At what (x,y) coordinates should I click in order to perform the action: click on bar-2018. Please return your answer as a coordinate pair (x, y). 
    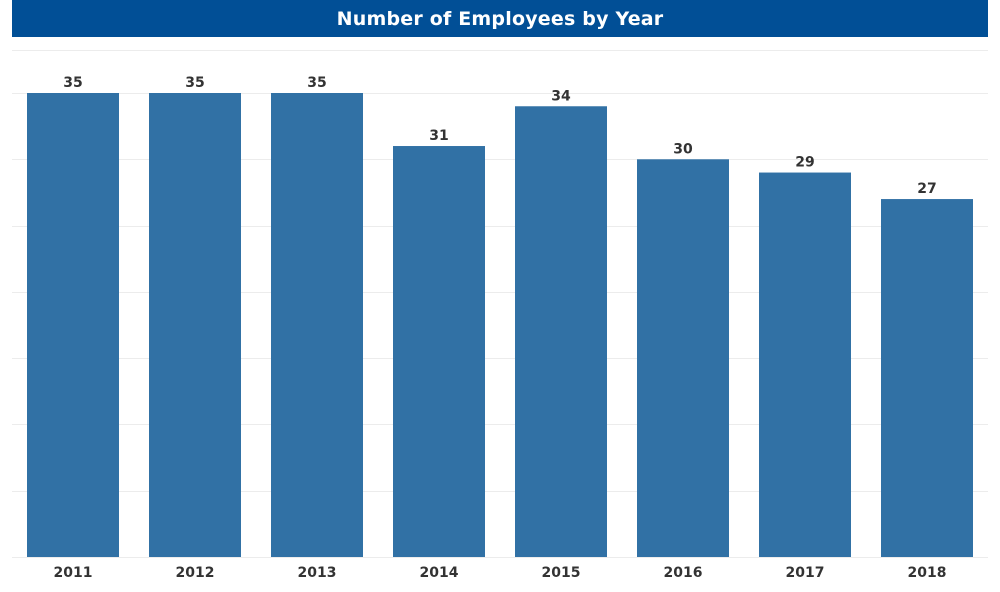
    Looking at the image, I should click on (927, 378).